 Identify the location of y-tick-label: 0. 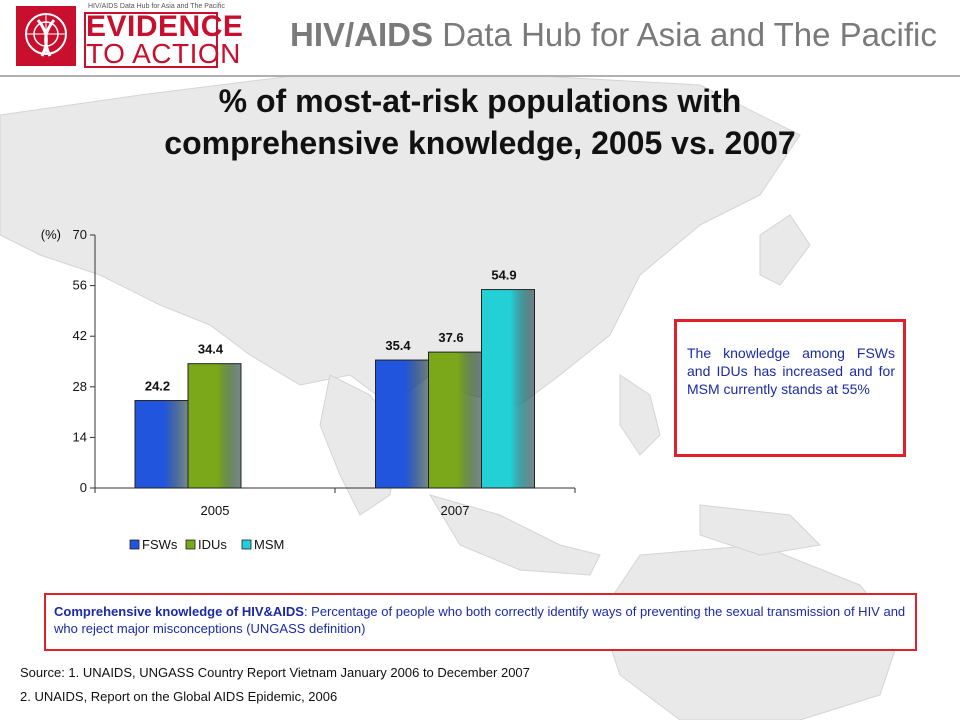
(83, 487).